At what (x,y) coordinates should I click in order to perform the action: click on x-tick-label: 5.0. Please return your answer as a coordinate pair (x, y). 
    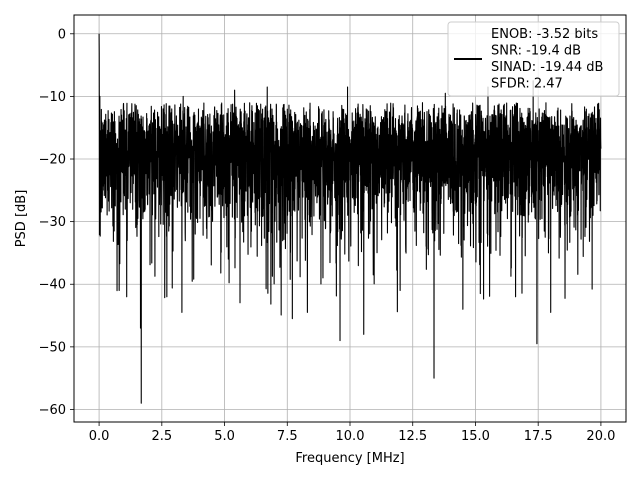
    Looking at the image, I should click on (224, 436).